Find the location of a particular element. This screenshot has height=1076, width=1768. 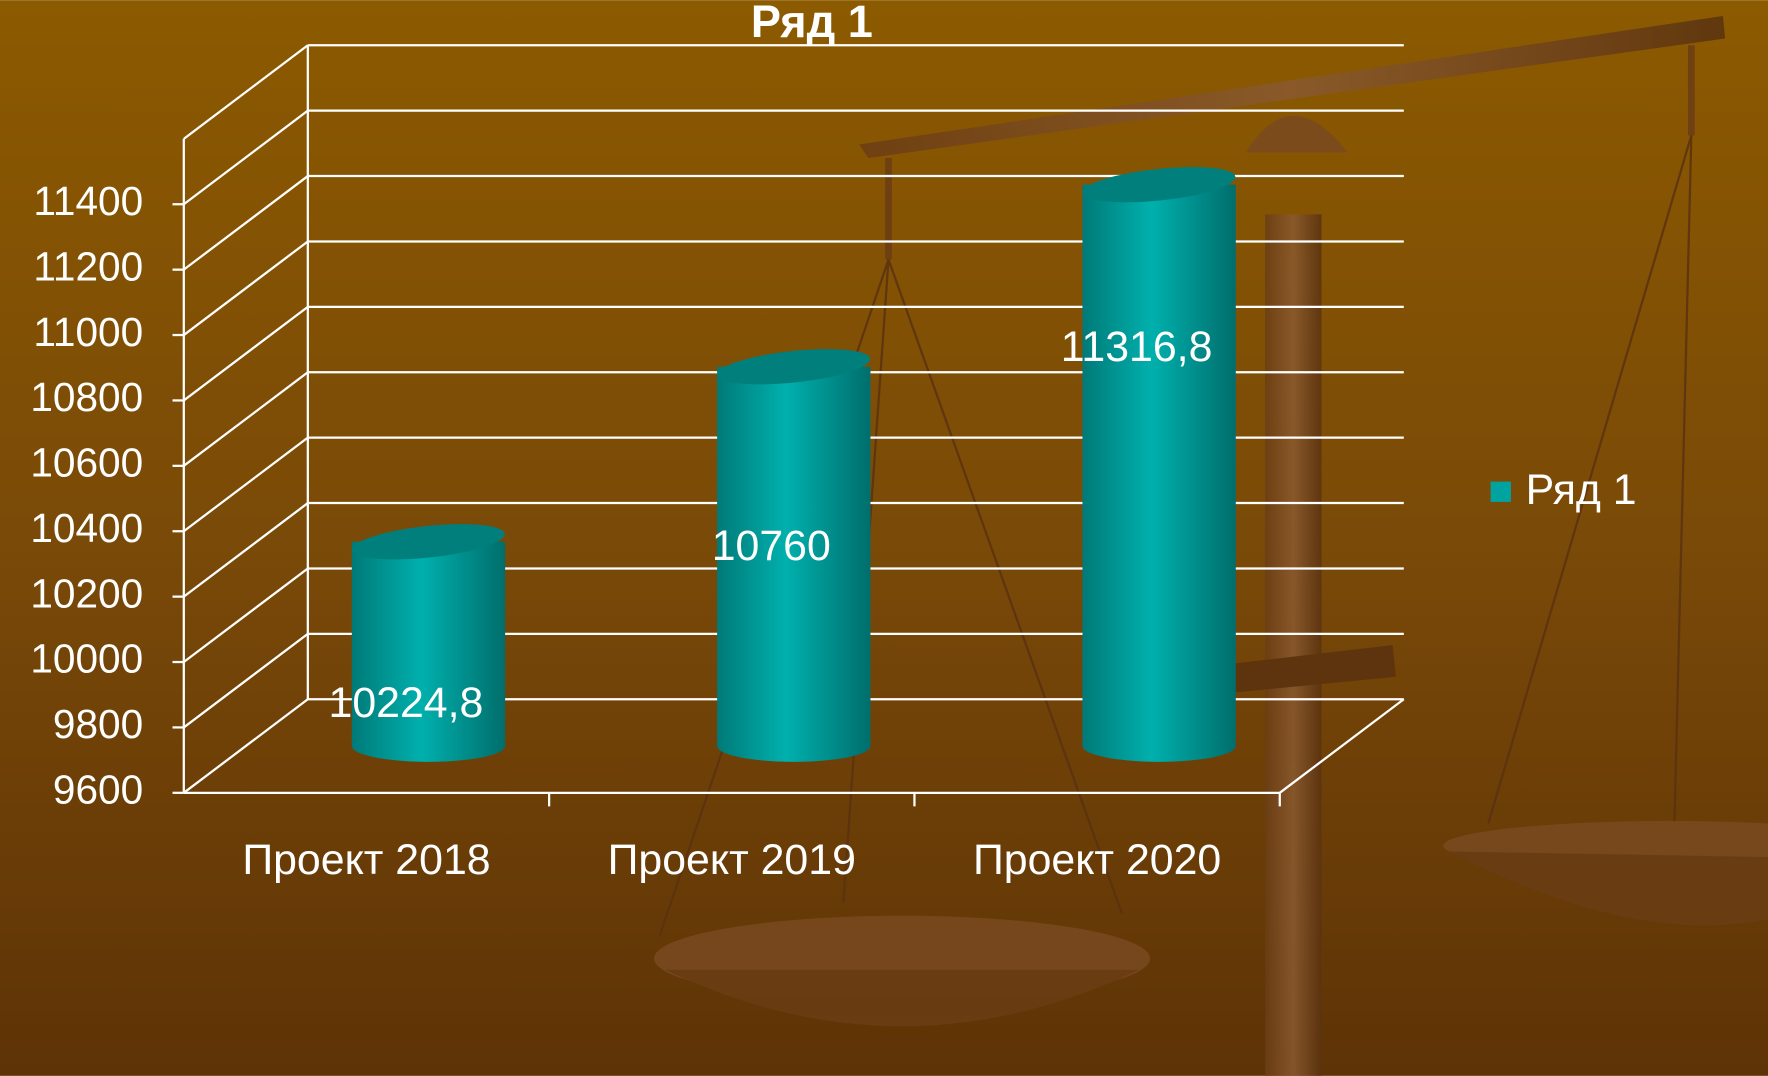

legend-label: Ряд 1 is located at coordinates (1581, 490).